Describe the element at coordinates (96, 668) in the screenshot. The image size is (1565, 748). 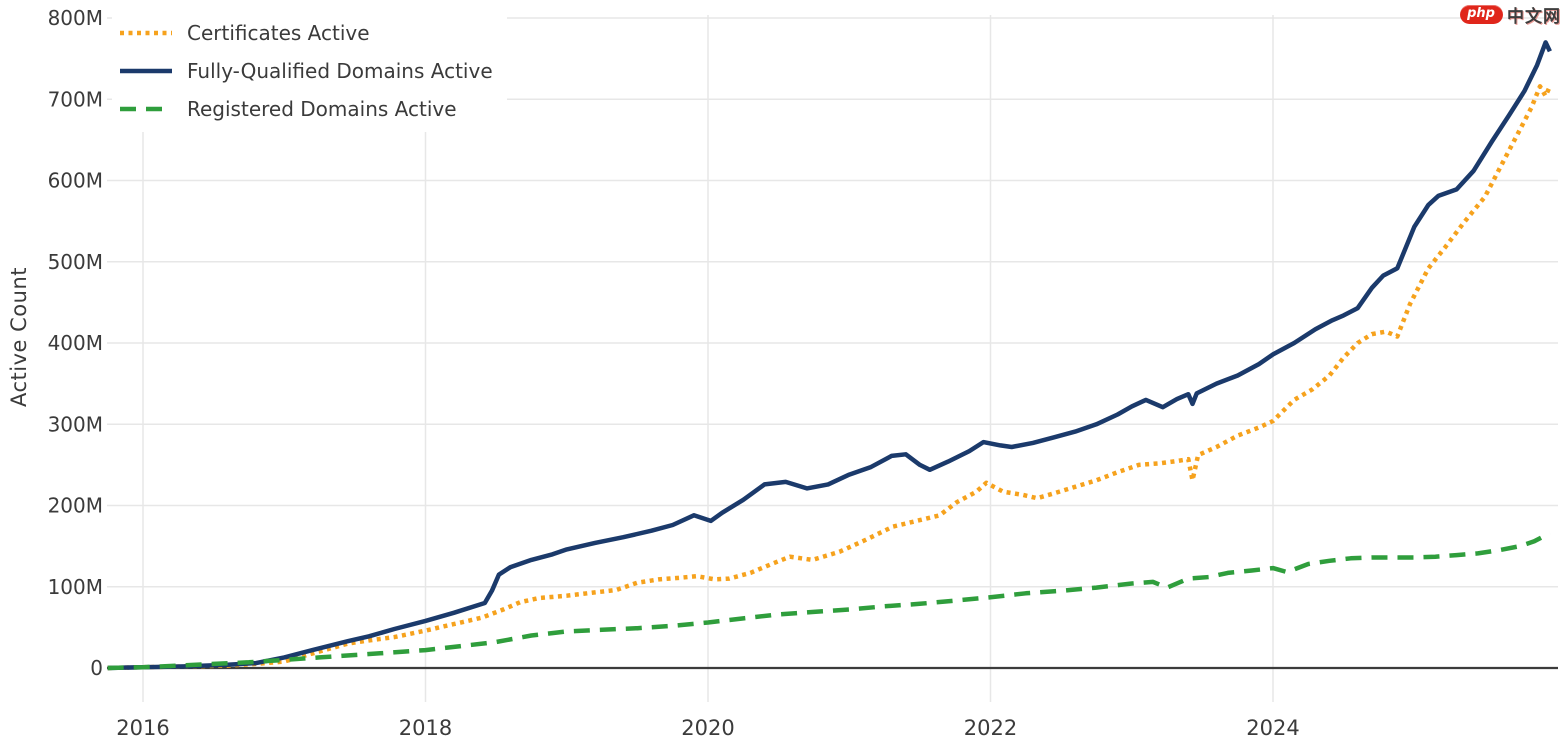
I see `y-tick-label: 0` at that location.